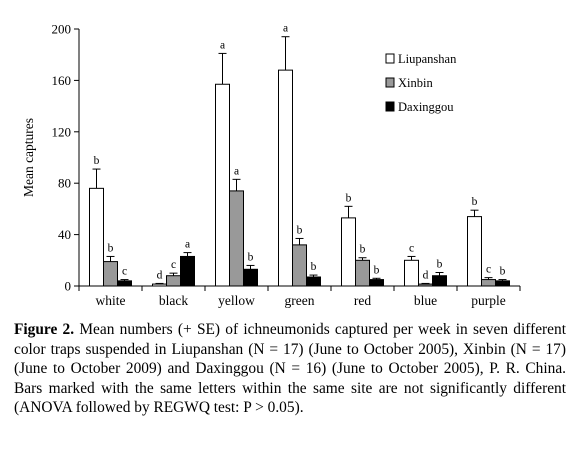 Image resolution: width=580 pixels, height=456 pixels. I want to click on legend-label: Xinbin, so click(415, 83).